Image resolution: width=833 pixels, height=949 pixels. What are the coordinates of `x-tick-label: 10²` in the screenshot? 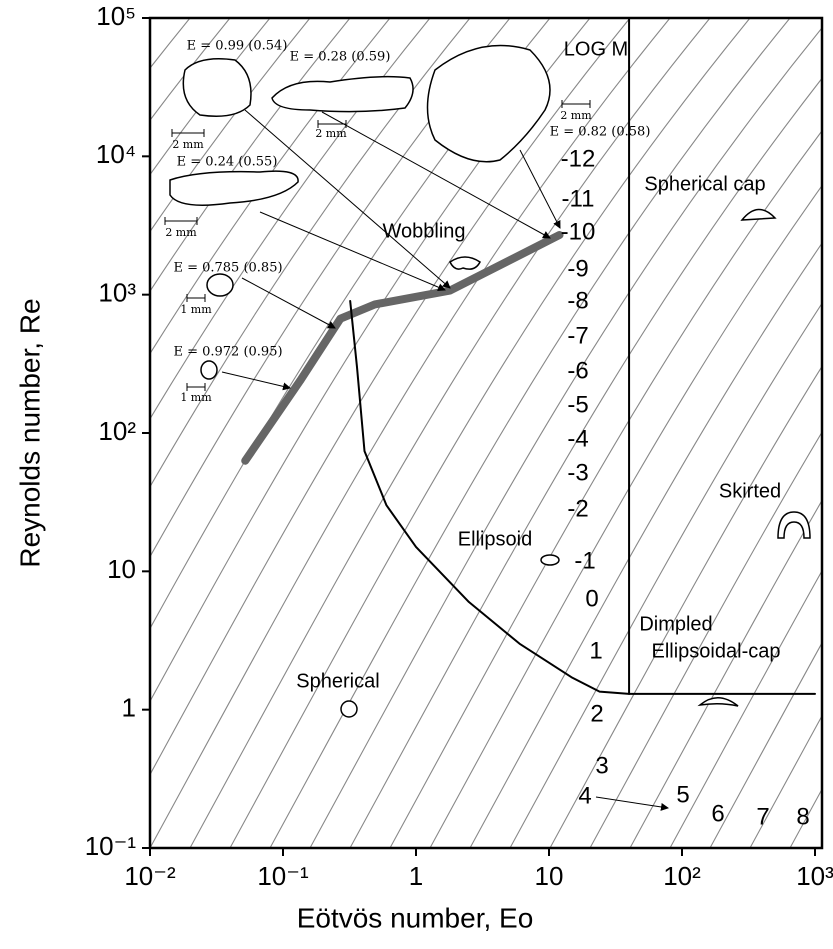 It's located at (682, 876).